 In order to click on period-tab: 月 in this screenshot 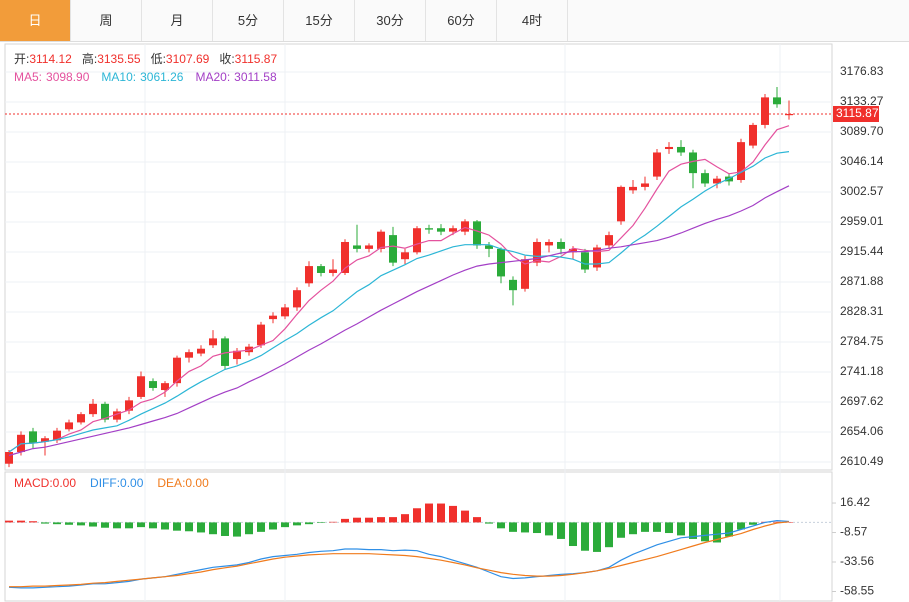, I will do `click(177, 20)`.